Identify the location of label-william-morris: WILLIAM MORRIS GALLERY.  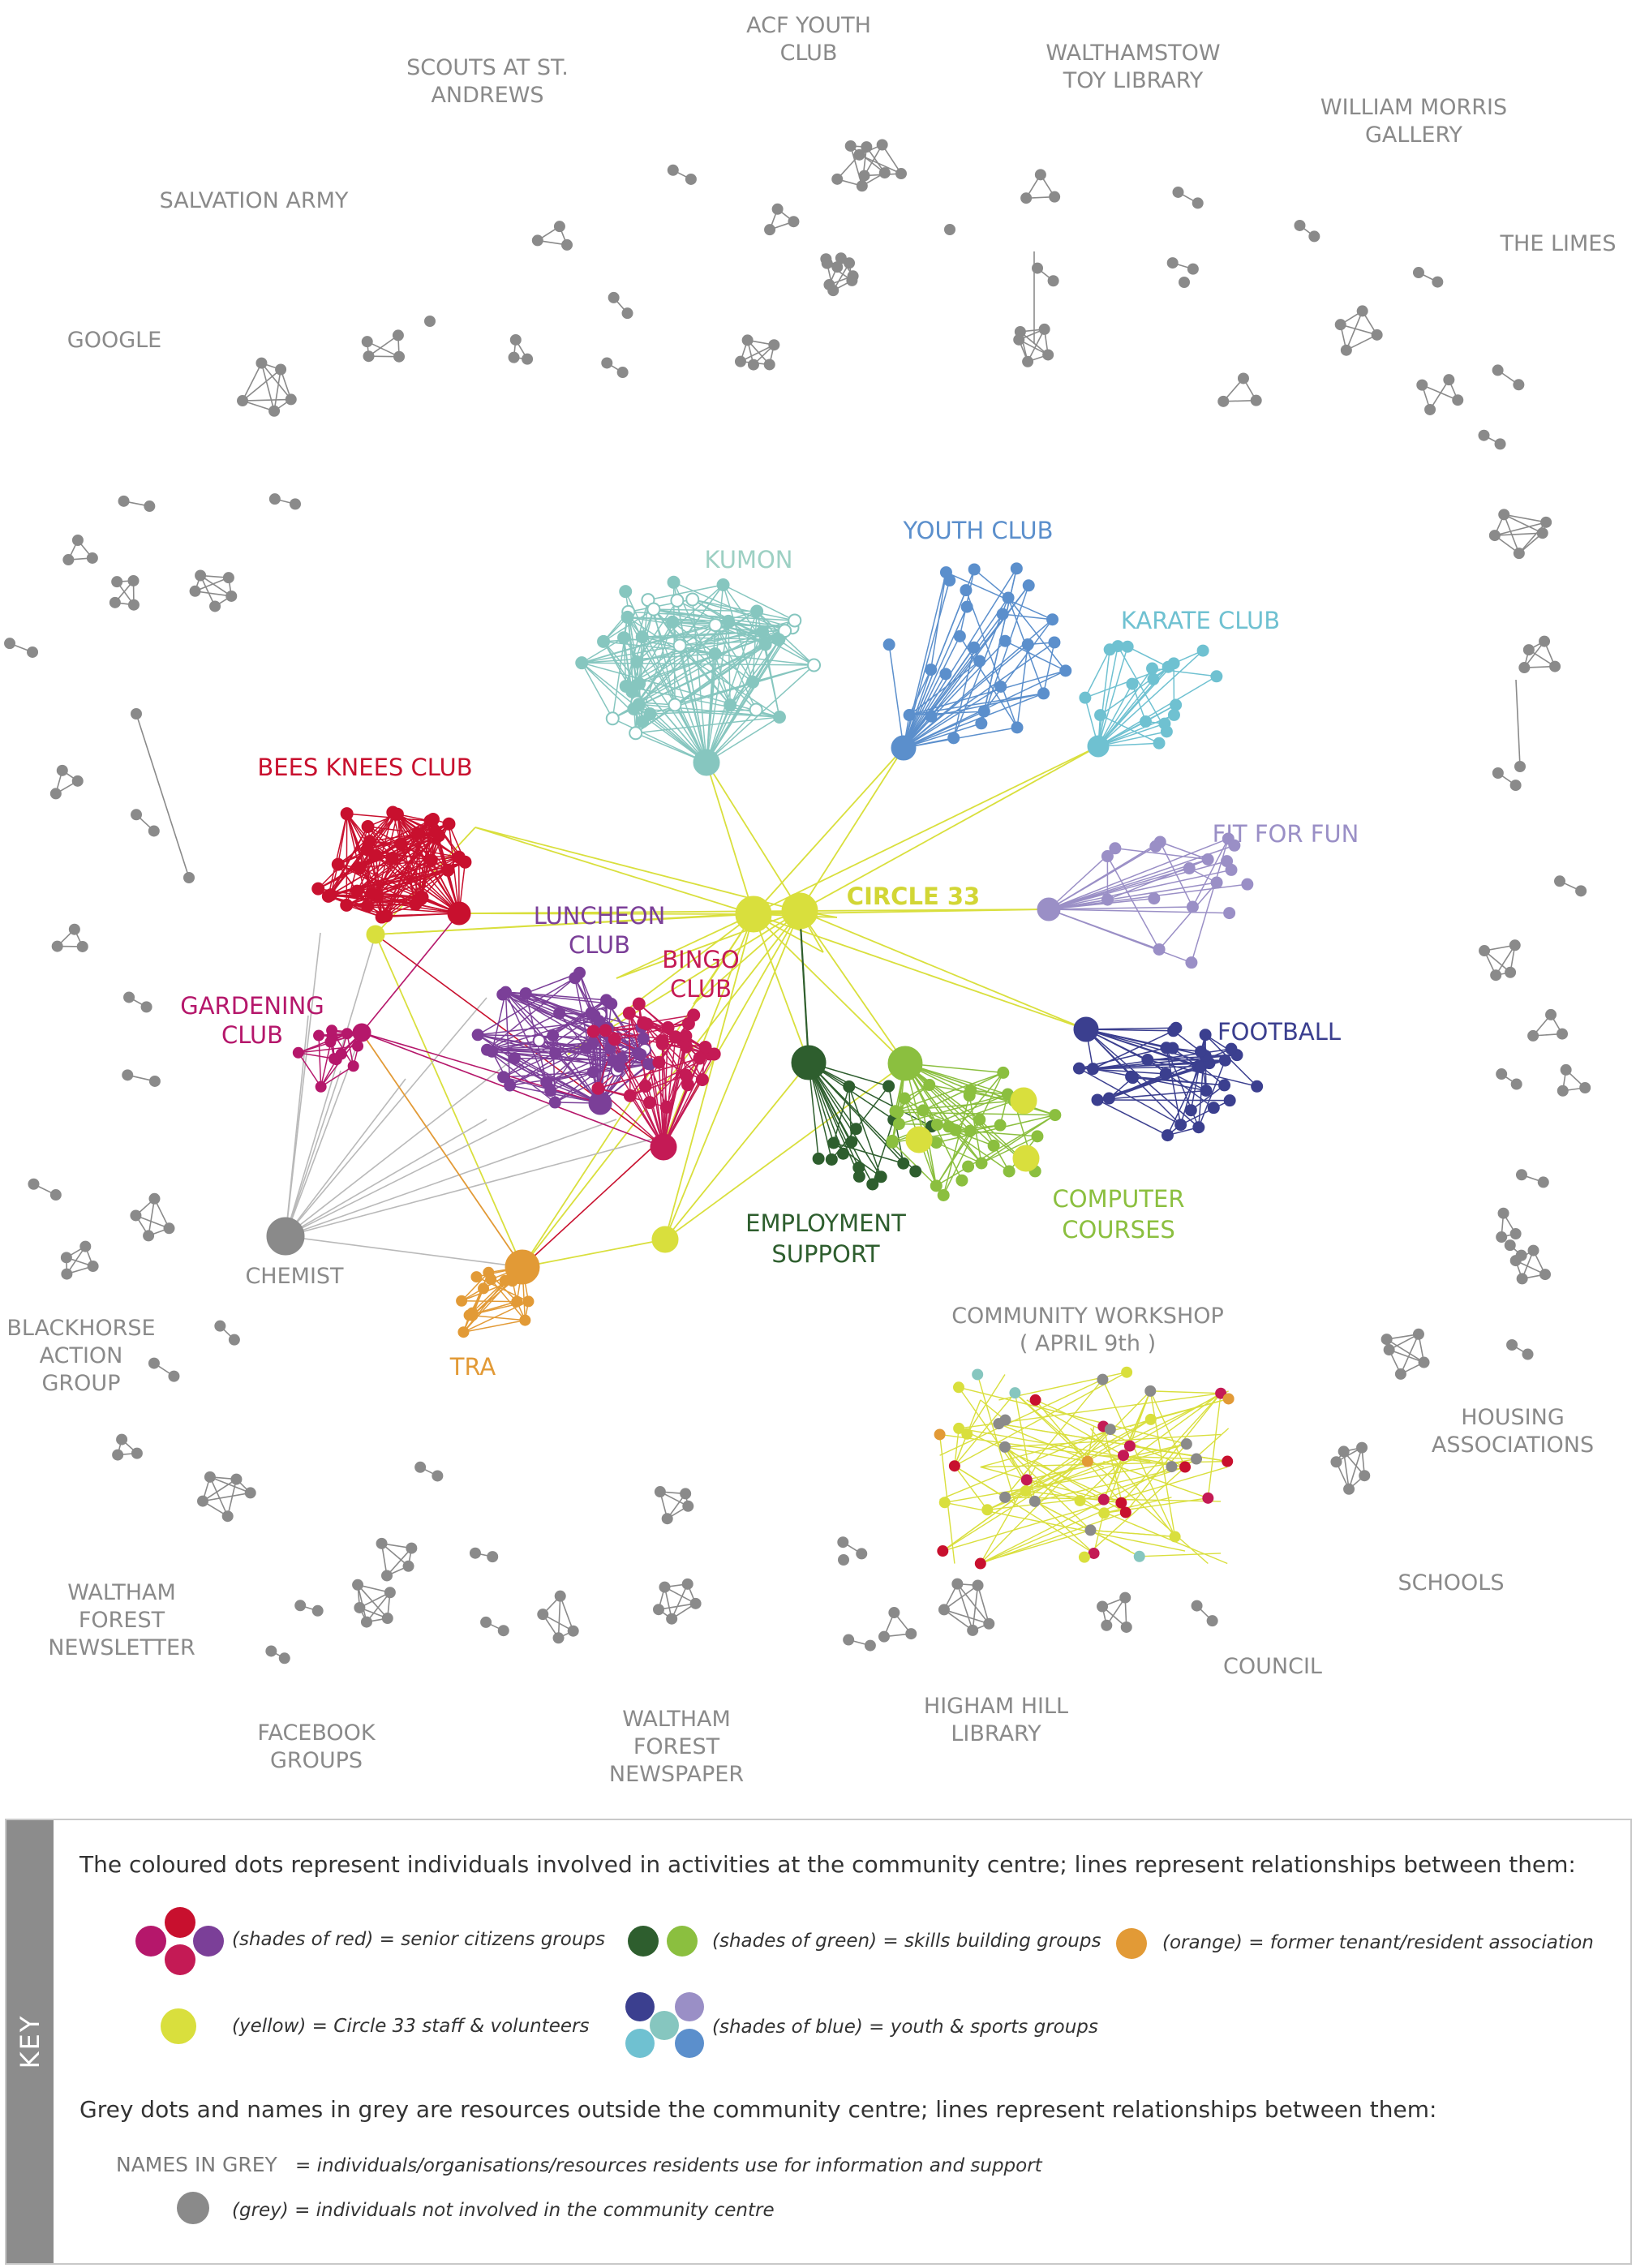
(1413, 121).